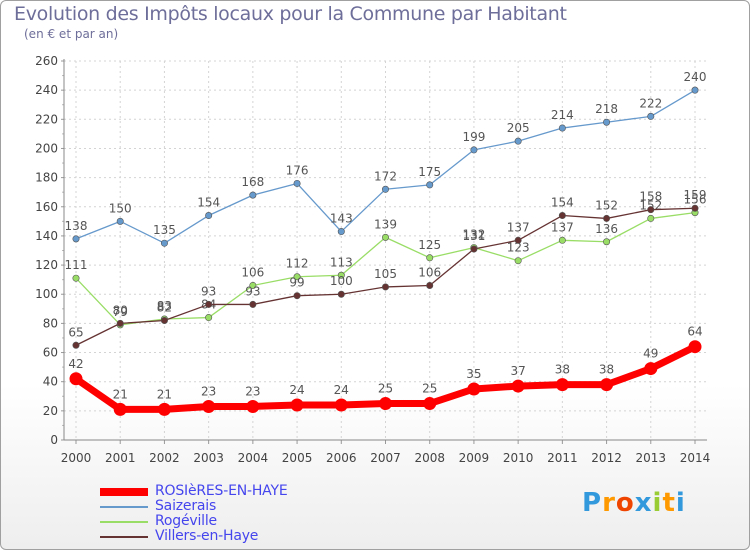 The image size is (750, 550). I want to click on data-label: 64, so click(694, 332).